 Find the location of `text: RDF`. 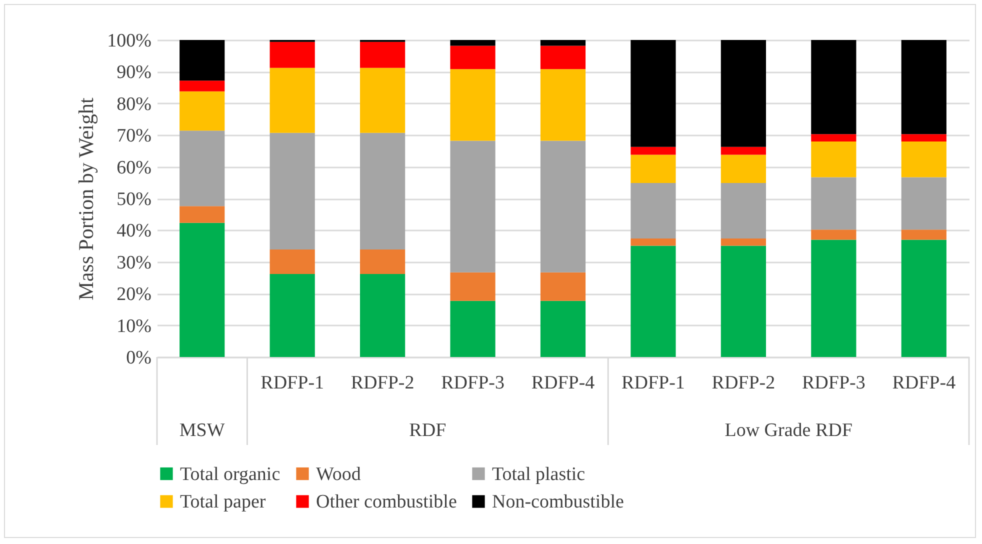

text: RDF is located at coordinates (427, 430).